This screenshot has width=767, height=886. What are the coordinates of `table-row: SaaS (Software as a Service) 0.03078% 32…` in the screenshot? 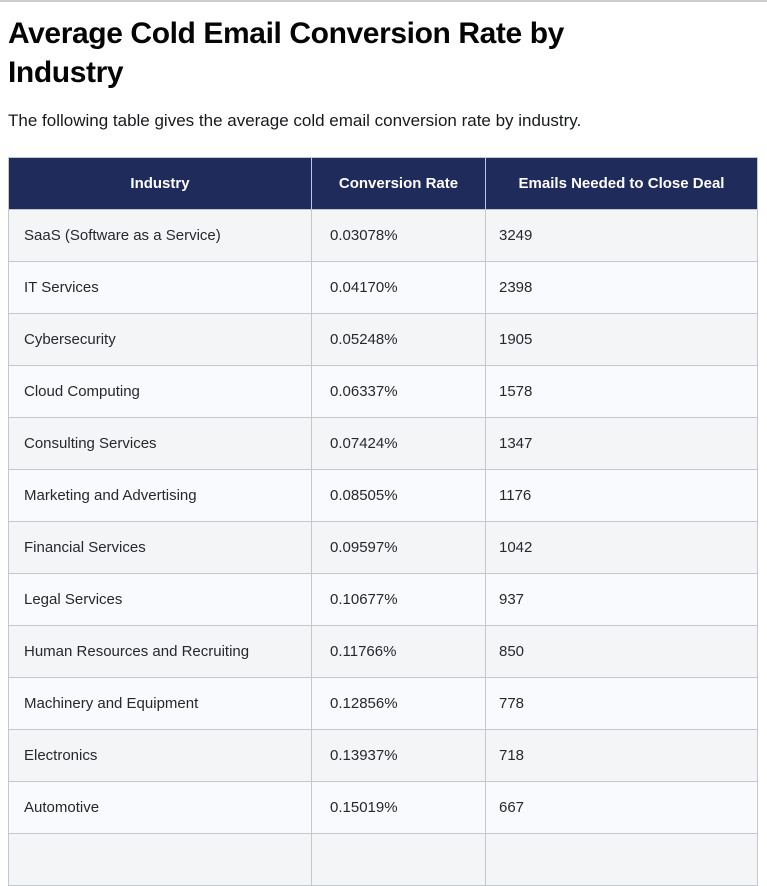 It's located at (383, 235).